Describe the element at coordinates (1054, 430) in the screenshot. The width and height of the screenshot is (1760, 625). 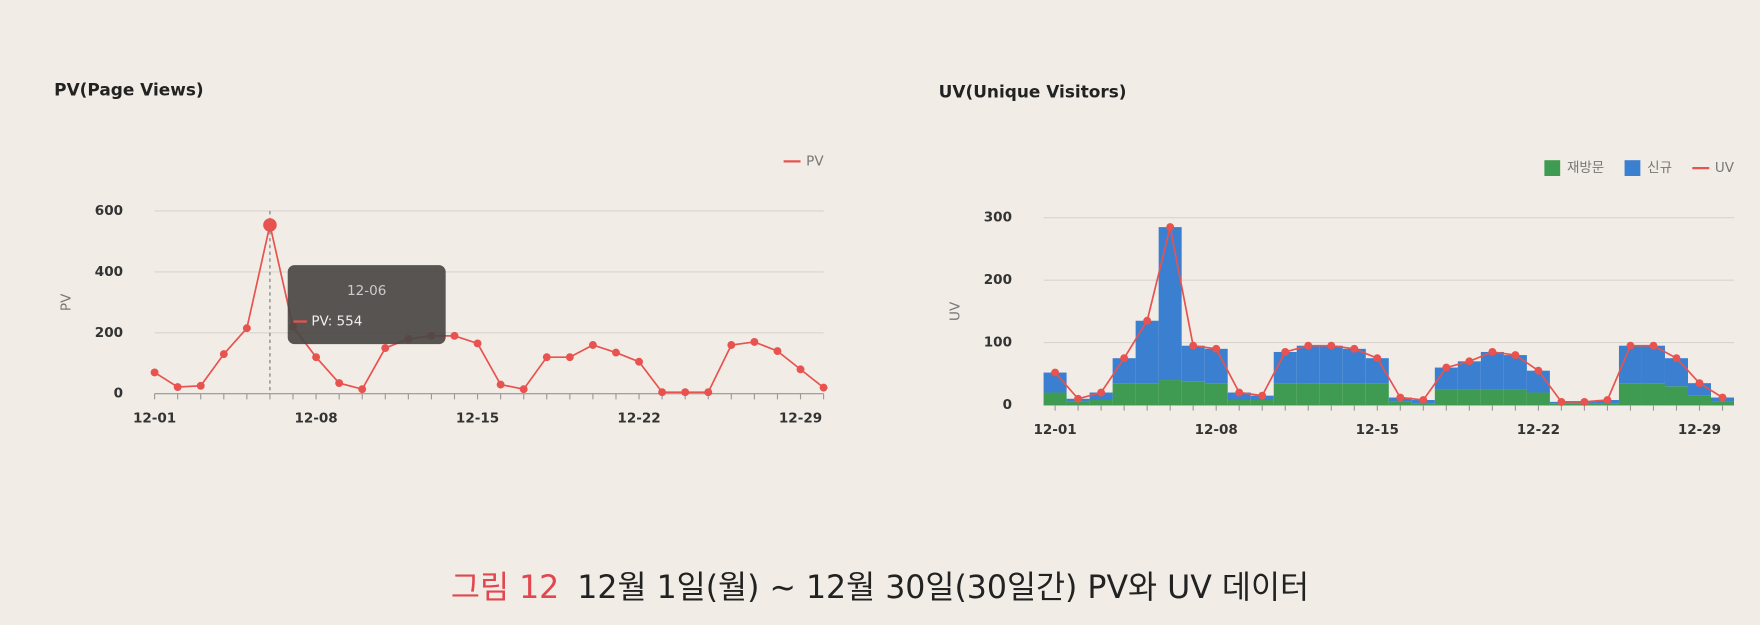
I see `x-tick-label: 12-01` at that location.